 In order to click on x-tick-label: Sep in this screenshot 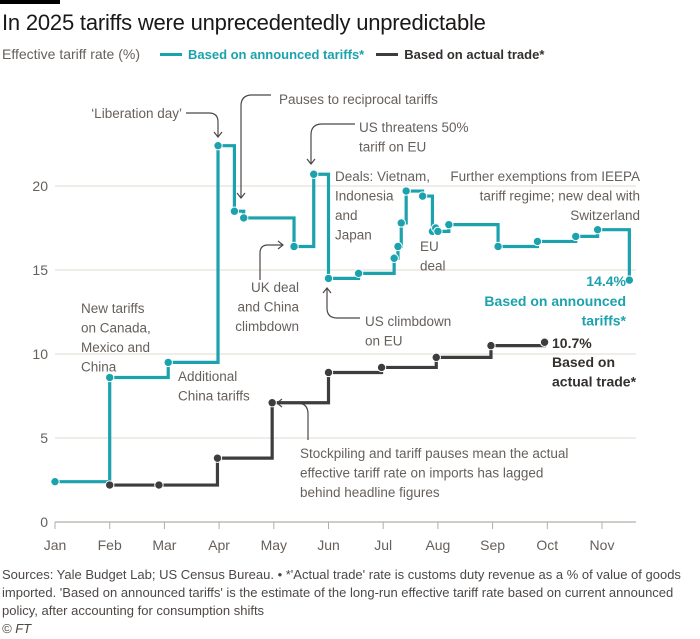, I will do `click(492, 545)`.